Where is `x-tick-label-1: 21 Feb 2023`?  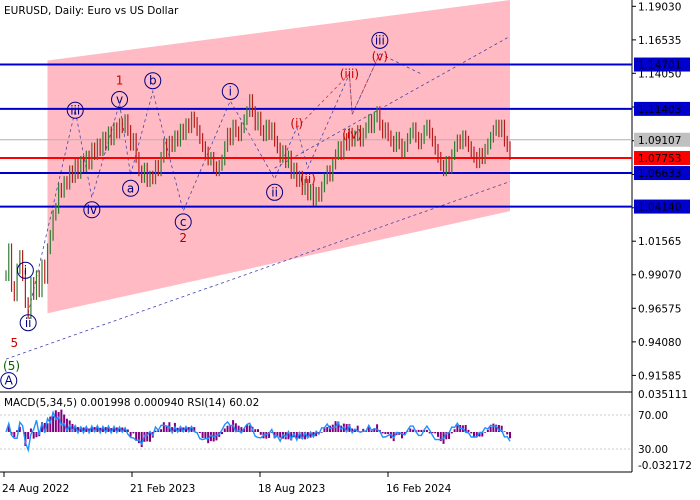 x-tick-label-1: 21 Feb 2023 is located at coordinates (162, 489).